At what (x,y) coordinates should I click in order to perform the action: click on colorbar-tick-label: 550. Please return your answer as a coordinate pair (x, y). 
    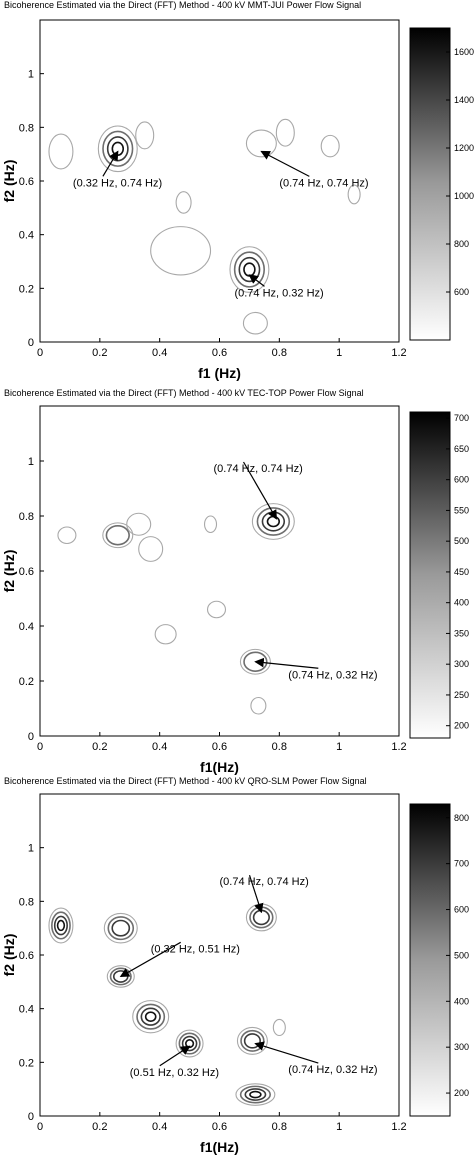
    Looking at the image, I should click on (461, 510).